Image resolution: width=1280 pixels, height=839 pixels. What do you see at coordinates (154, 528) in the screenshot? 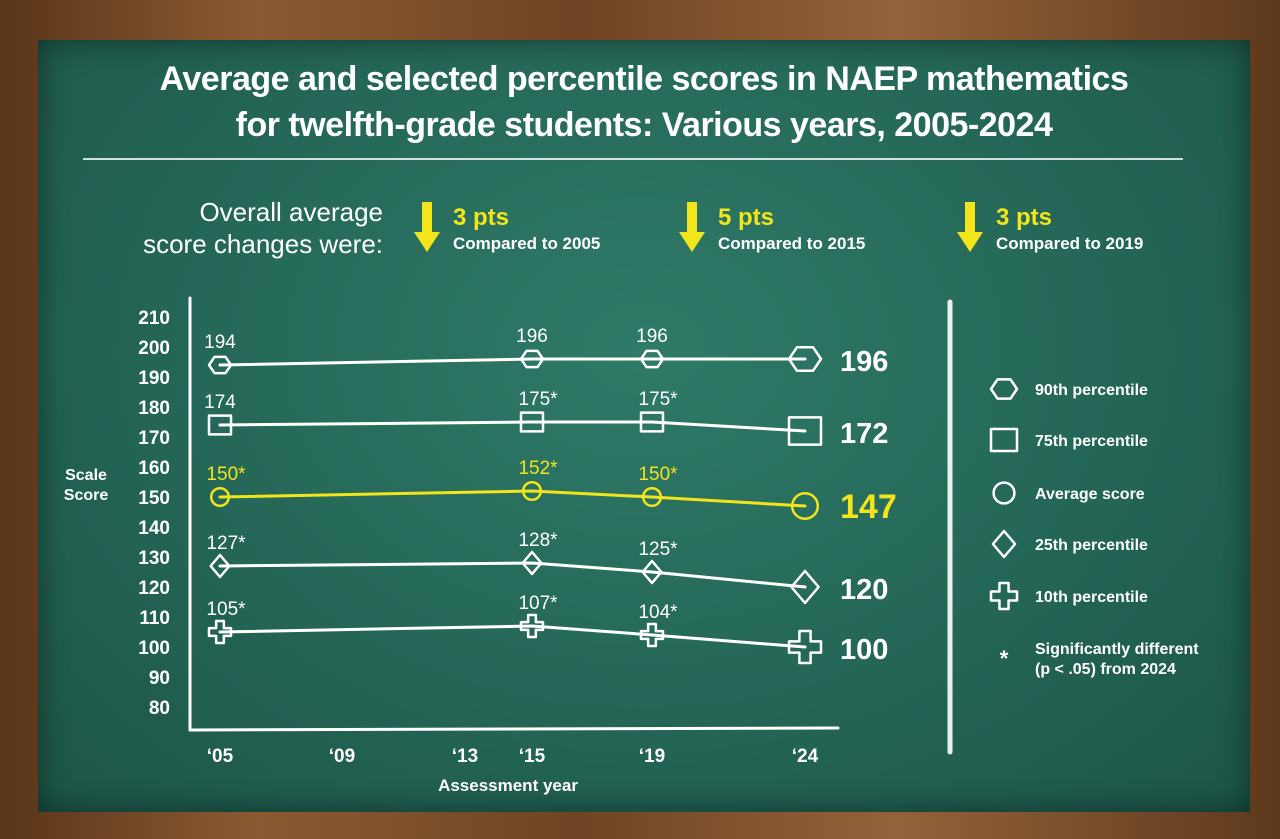
I see `y-tick-label: 140` at bounding box center [154, 528].